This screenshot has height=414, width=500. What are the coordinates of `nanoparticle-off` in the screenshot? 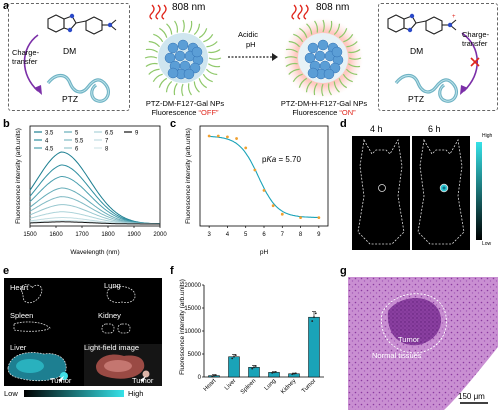 It's located at (183, 58).